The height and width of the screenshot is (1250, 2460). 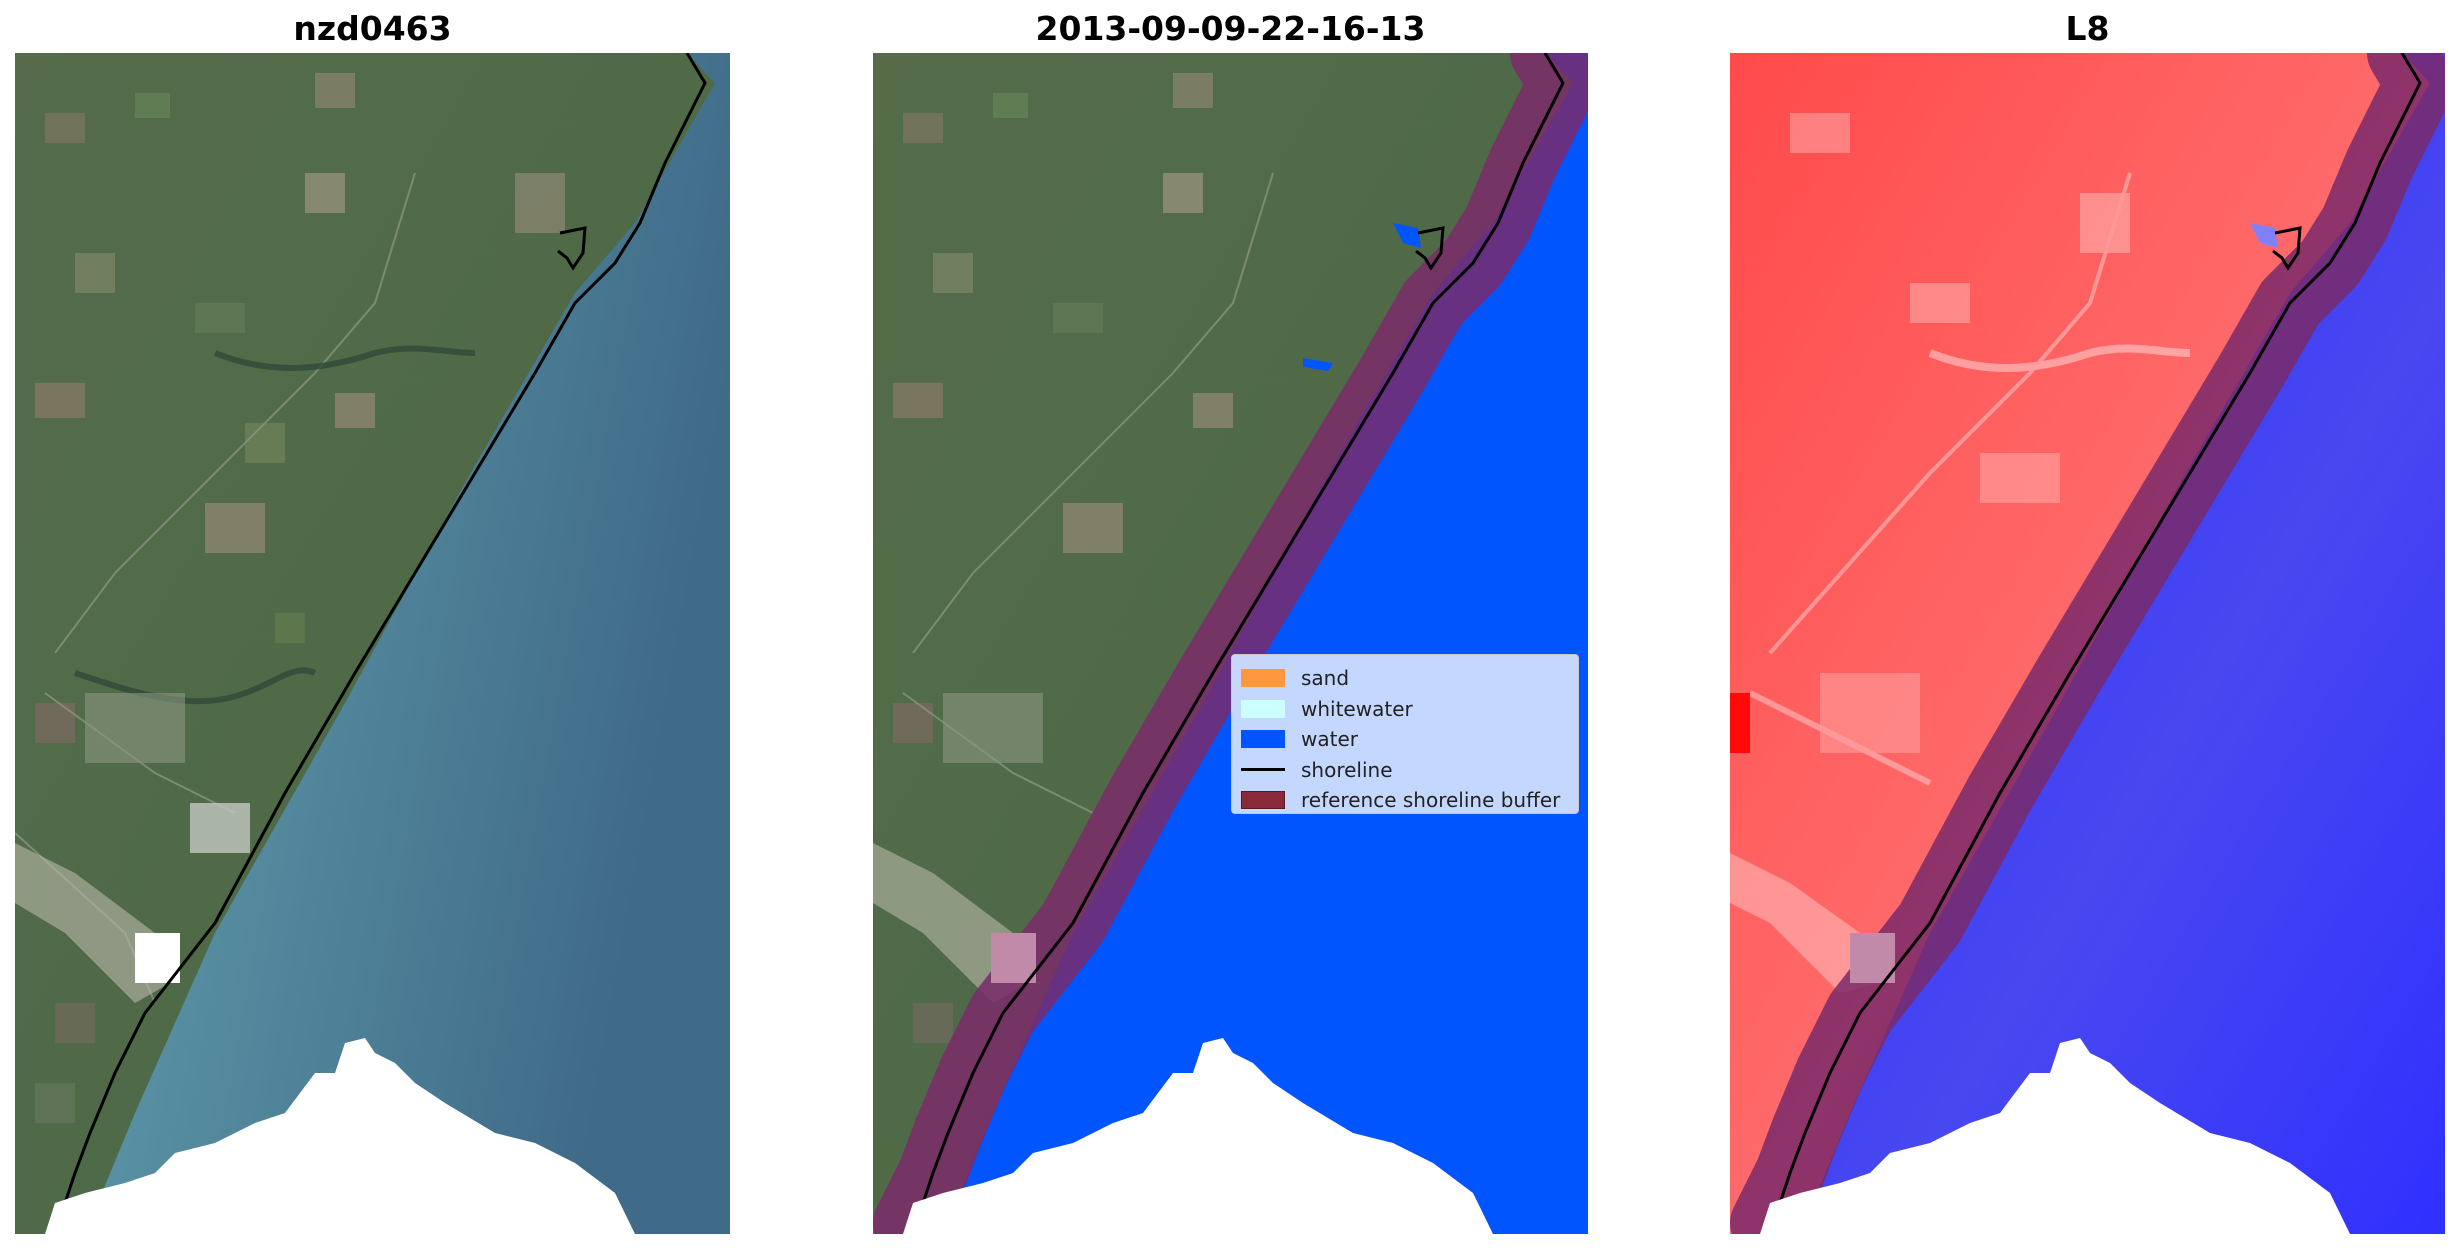 What do you see at coordinates (1263, 770) in the screenshot?
I see `shoreline-line-swatch` at bounding box center [1263, 770].